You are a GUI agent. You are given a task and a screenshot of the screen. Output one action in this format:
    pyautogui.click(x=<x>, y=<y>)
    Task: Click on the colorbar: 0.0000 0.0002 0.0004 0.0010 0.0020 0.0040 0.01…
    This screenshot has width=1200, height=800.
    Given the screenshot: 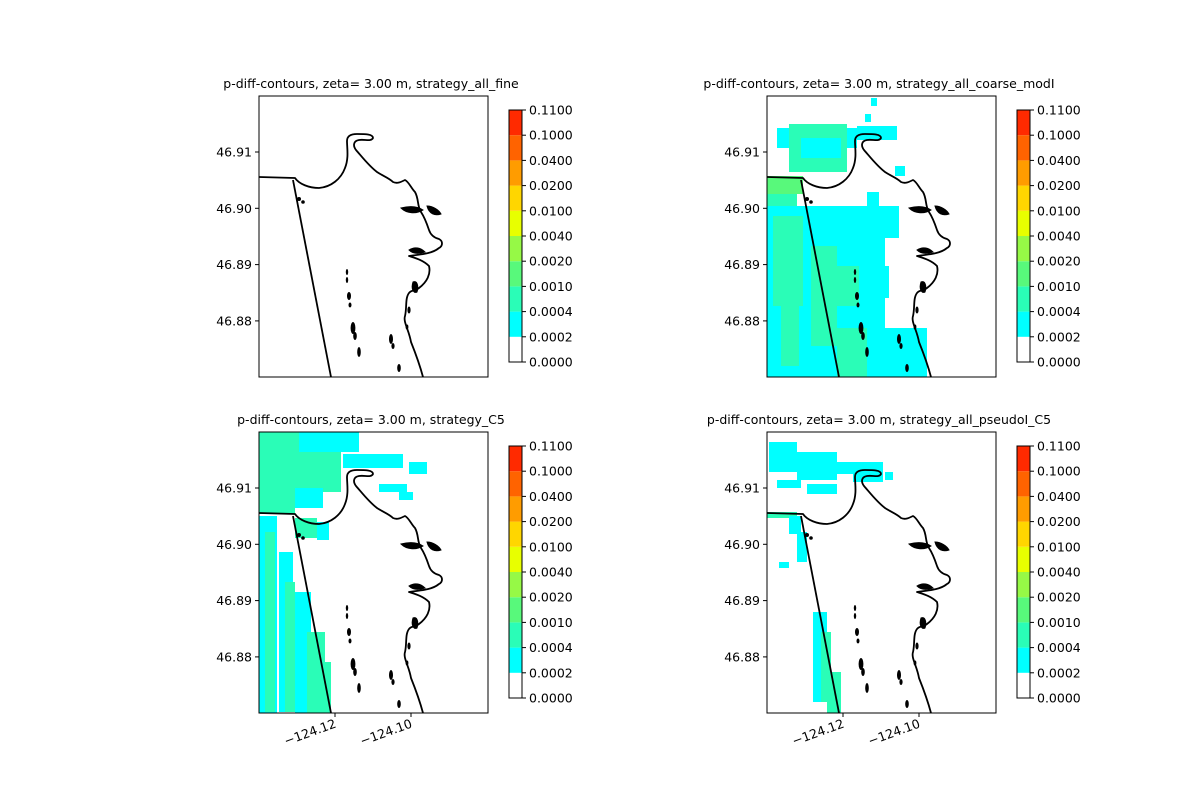 What is the action you would take?
    pyautogui.click(x=1048, y=572)
    